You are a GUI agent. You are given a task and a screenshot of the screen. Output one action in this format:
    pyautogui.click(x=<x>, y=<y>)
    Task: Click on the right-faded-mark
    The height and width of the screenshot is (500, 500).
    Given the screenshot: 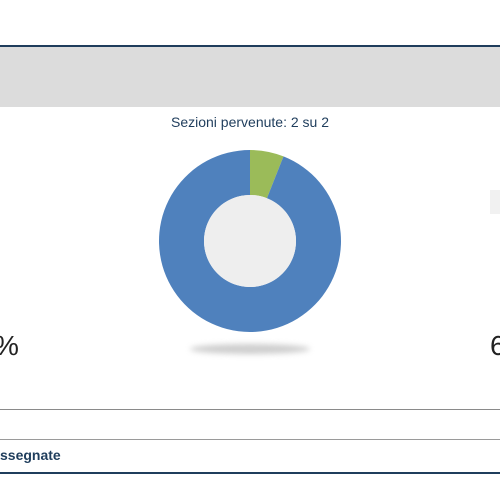 What is the action you would take?
    pyautogui.click(x=495, y=202)
    